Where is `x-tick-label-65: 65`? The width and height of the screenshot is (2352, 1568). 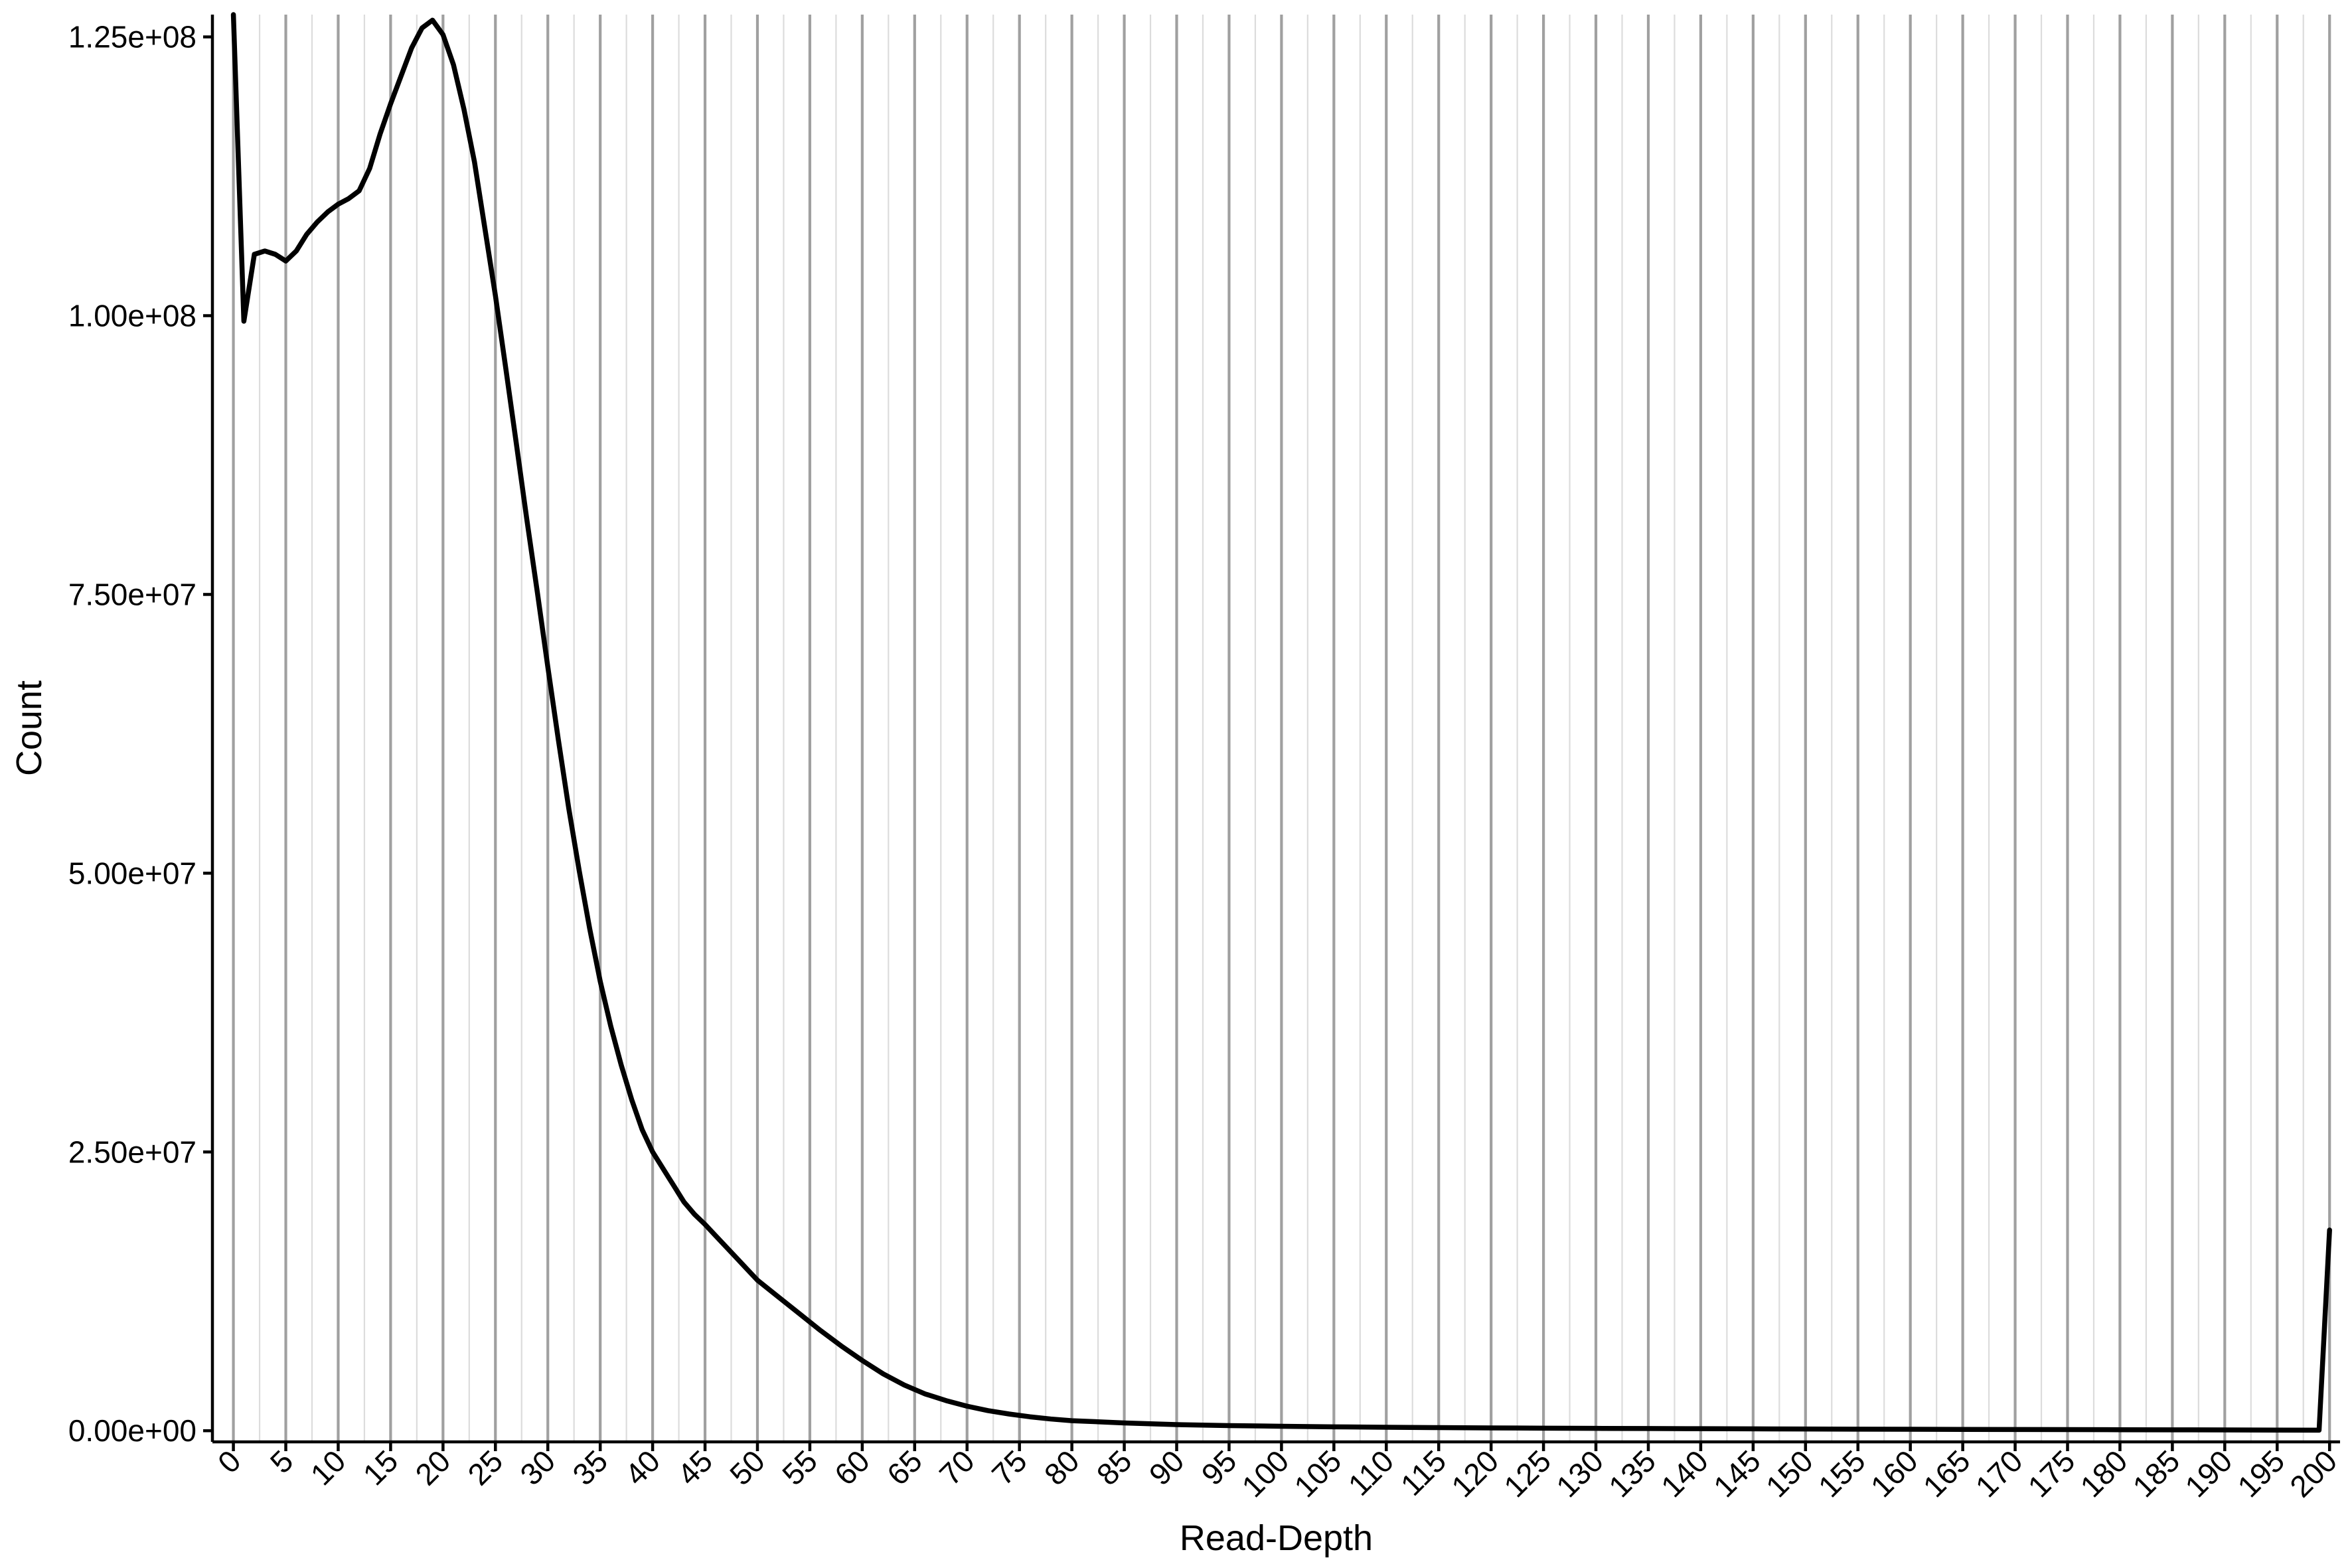
x-tick-label-65: 65 is located at coordinates (905, 1468).